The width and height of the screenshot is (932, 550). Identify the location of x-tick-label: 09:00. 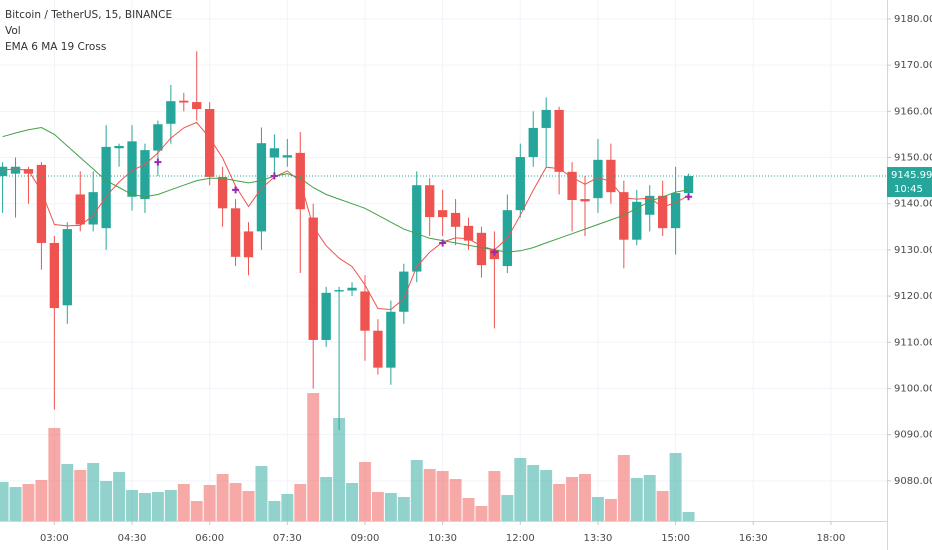
(365, 538).